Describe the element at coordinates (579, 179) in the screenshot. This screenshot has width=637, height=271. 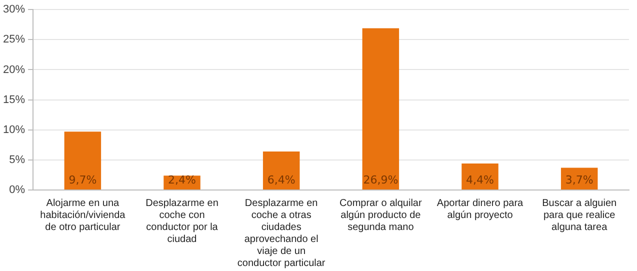
I see `data-label: 3,7%` at that location.